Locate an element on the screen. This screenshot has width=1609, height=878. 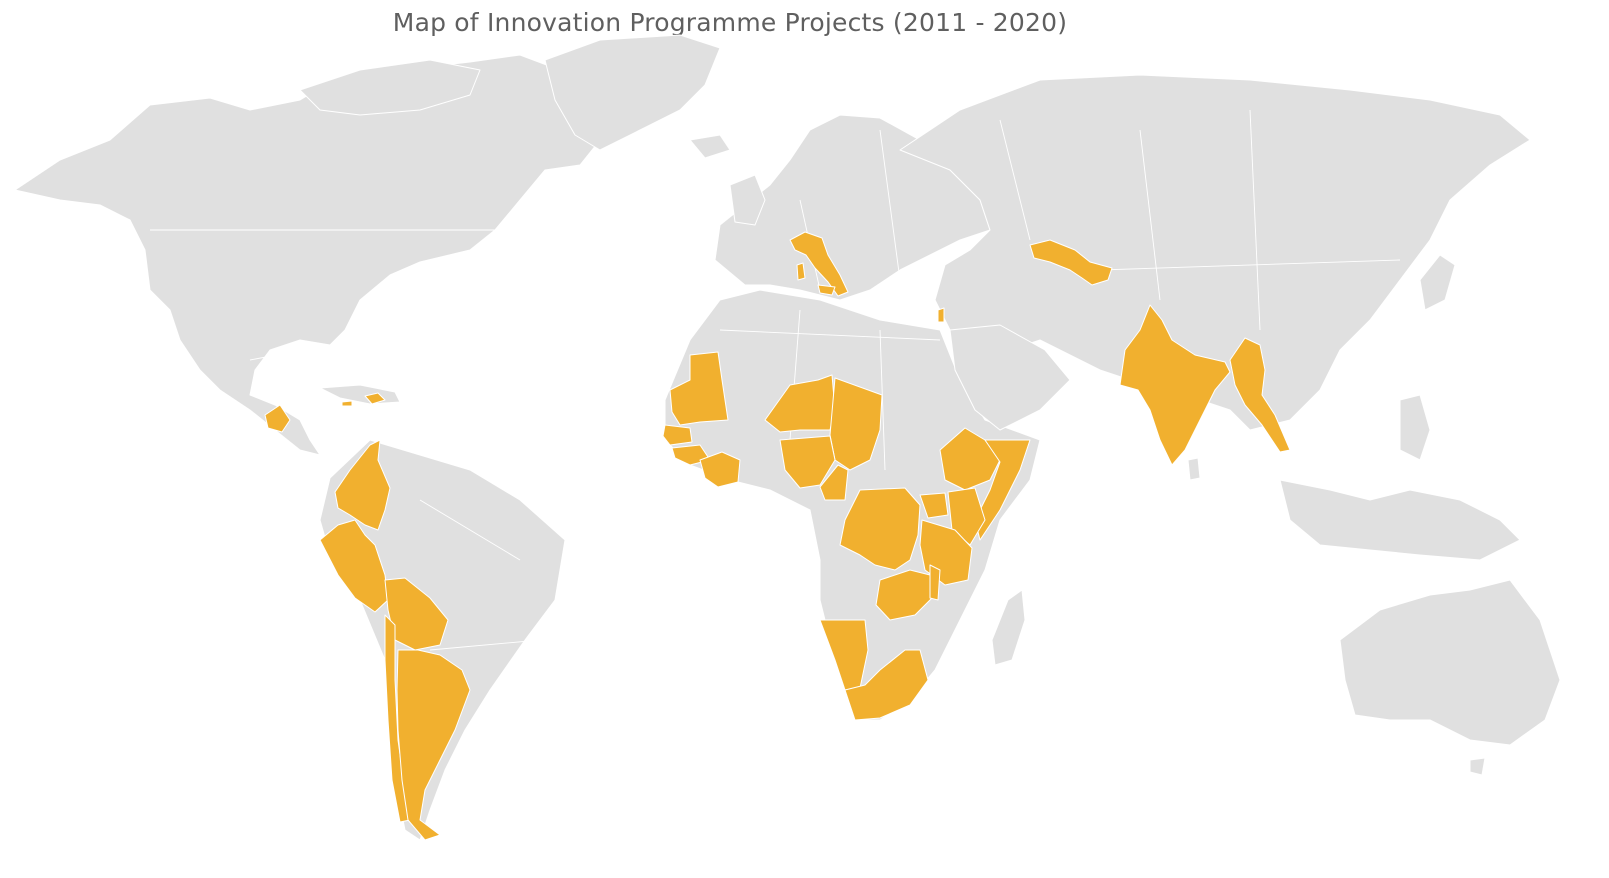
country-india is located at coordinates (1175, 385).